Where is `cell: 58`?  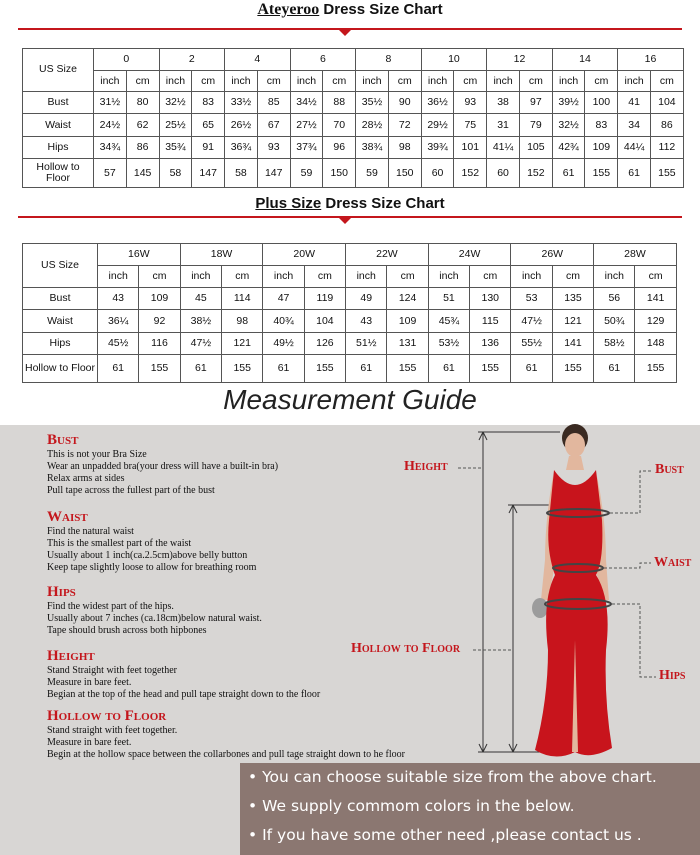
cell: 58 is located at coordinates (175, 173).